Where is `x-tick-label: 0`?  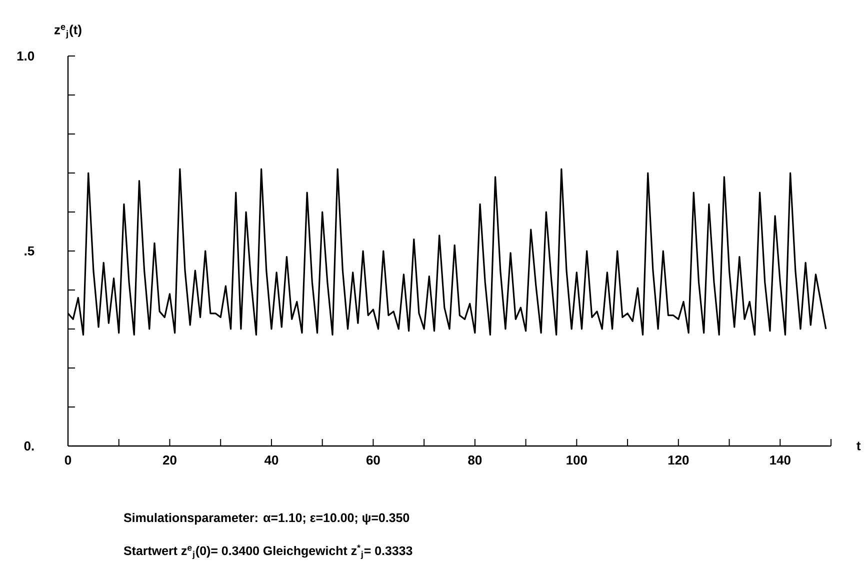 x-tick-label: 0 is located at coordinates (68, 460).